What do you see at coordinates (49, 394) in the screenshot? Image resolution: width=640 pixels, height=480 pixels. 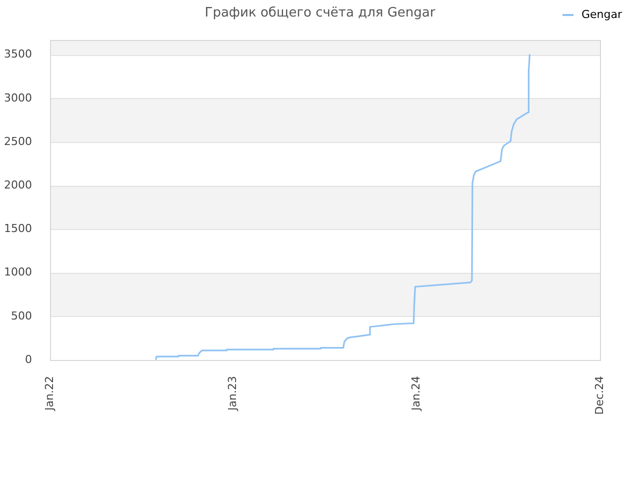 I see `x-tick-label: Jan.22` at bounding box center [49, 394].